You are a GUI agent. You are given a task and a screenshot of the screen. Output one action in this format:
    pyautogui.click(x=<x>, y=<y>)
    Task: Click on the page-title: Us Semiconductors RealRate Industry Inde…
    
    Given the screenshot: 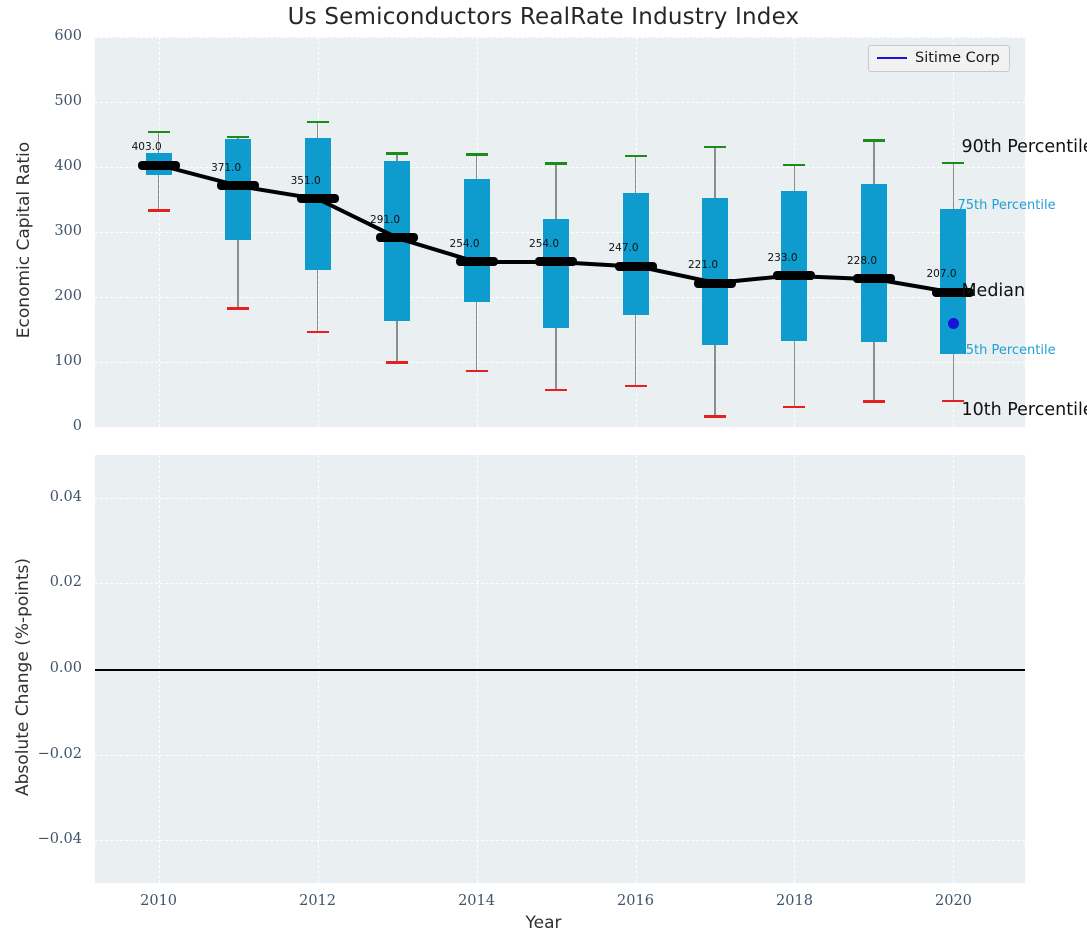 What is the action you would take?
    pyautogui.click(x=543, y=17)
    